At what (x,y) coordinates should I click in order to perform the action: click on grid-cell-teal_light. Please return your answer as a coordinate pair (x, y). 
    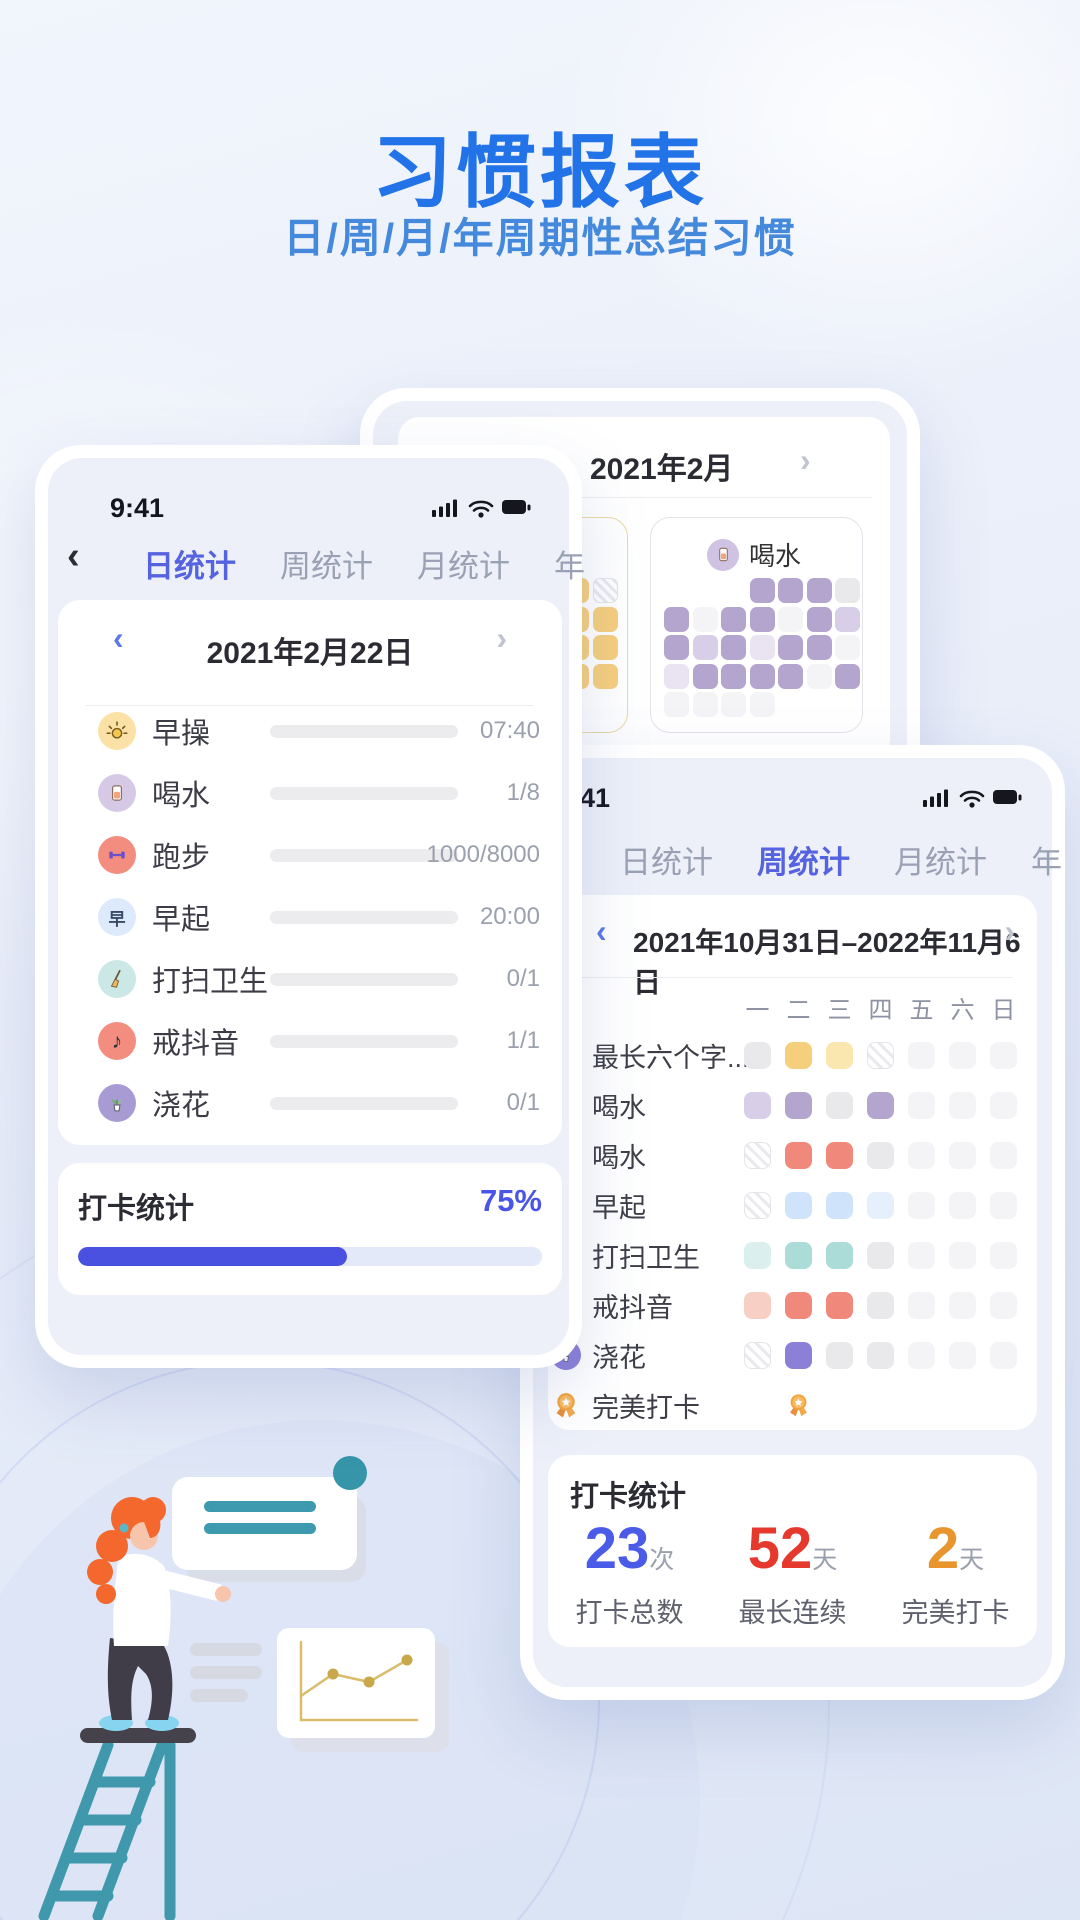
    Looking at the image, I should click on (757, 1255).